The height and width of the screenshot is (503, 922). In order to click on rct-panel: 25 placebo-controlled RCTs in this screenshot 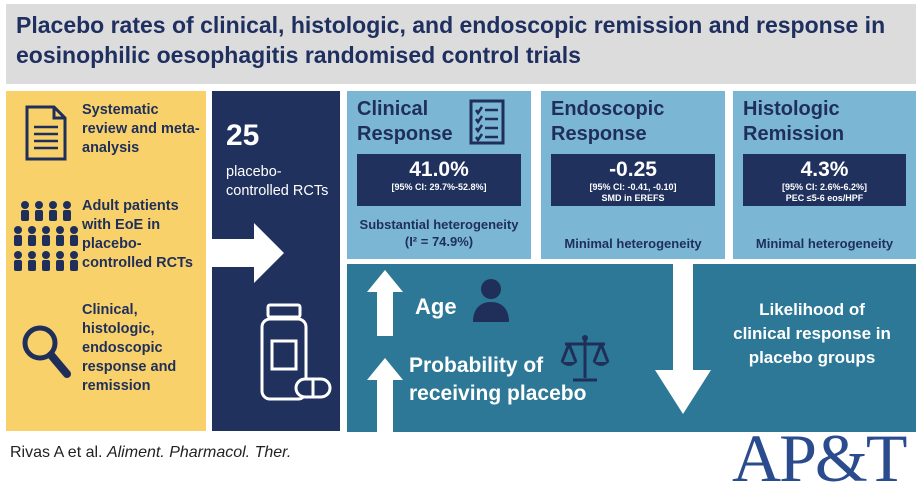, I will do `click(276, 261)`.